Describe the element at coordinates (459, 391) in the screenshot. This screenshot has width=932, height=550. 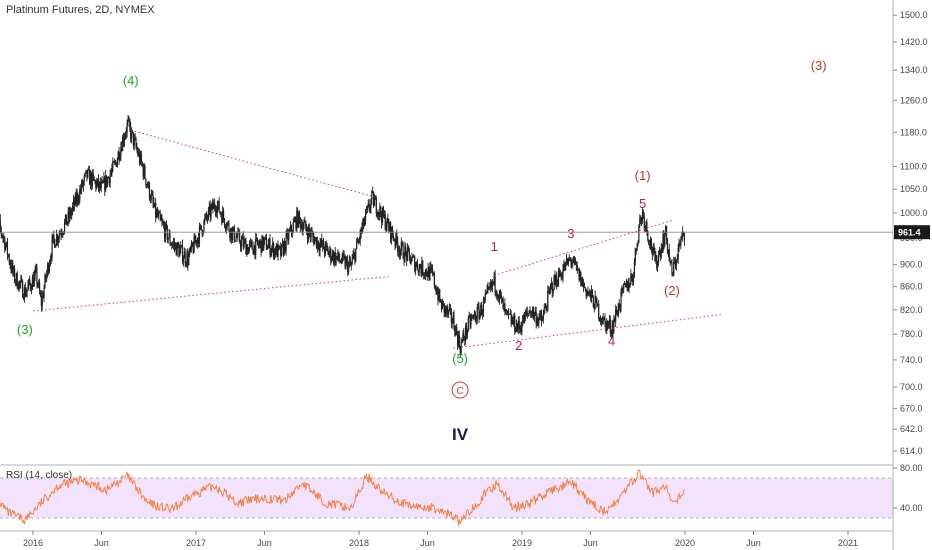
I see `wave-label: C` at that location.